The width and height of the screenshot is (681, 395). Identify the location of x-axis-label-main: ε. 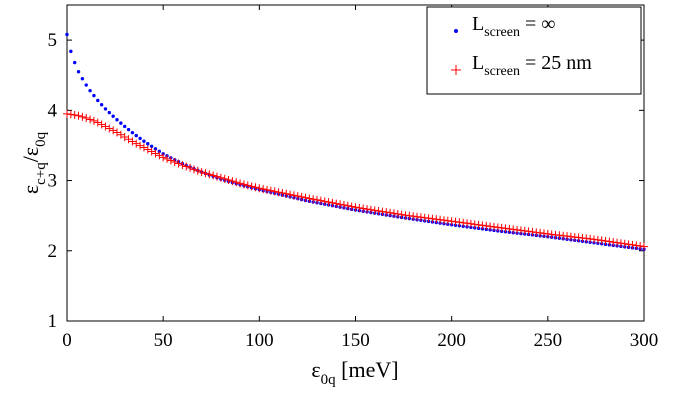
(315, 369).